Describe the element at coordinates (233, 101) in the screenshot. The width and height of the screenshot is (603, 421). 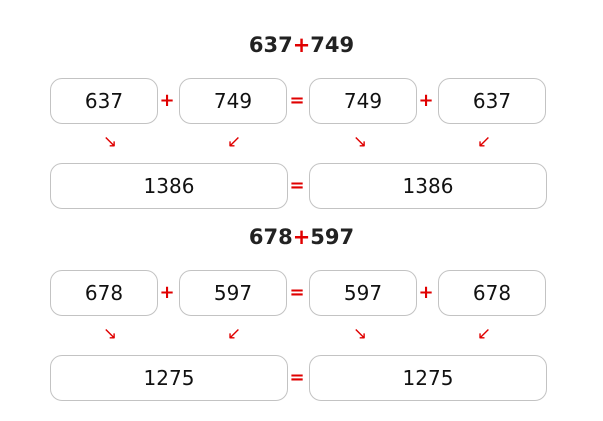
I see `left-addend-b-box: 749` at that location.